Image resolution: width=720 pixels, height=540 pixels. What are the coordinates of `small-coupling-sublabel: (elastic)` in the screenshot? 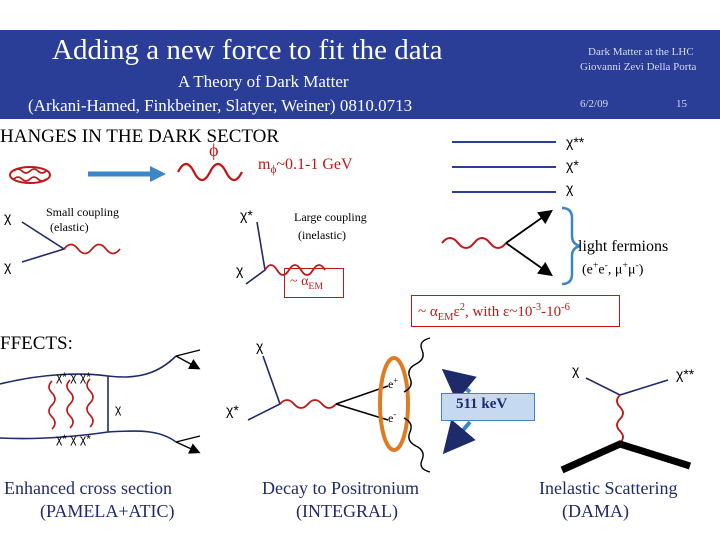 It's located at (69, 227).